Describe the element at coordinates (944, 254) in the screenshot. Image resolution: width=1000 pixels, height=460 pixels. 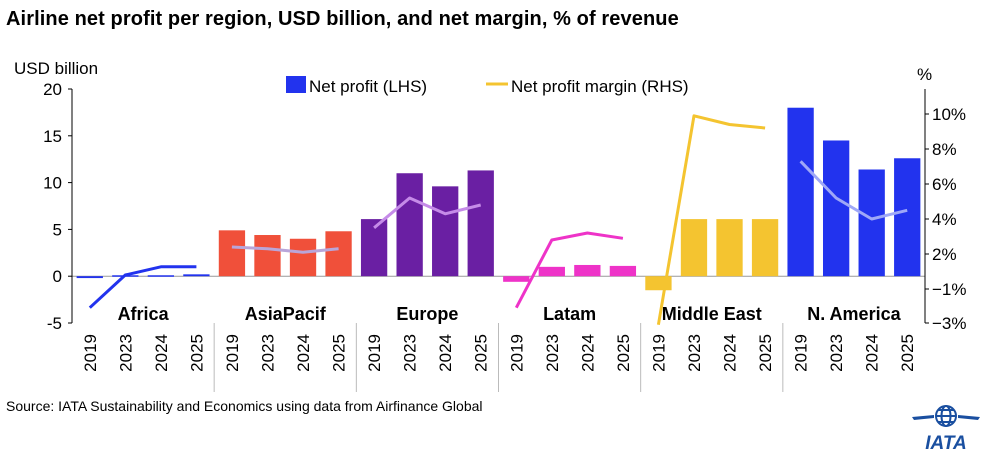
I see `right-tick-label: 2%` at that location.